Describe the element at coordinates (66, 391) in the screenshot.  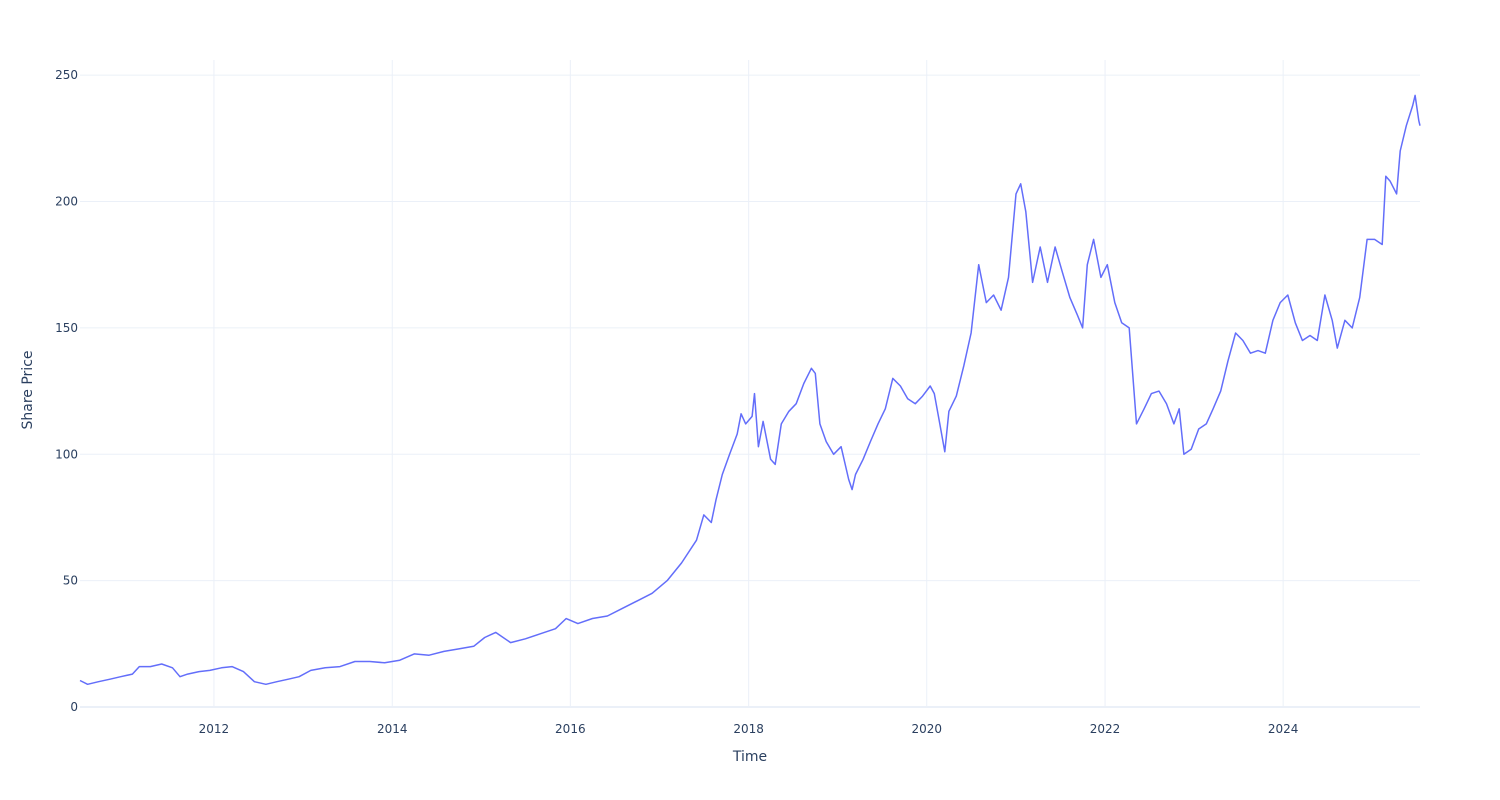
I see `y-axis-ticks: 0 50 100 150 200 250` at that location.